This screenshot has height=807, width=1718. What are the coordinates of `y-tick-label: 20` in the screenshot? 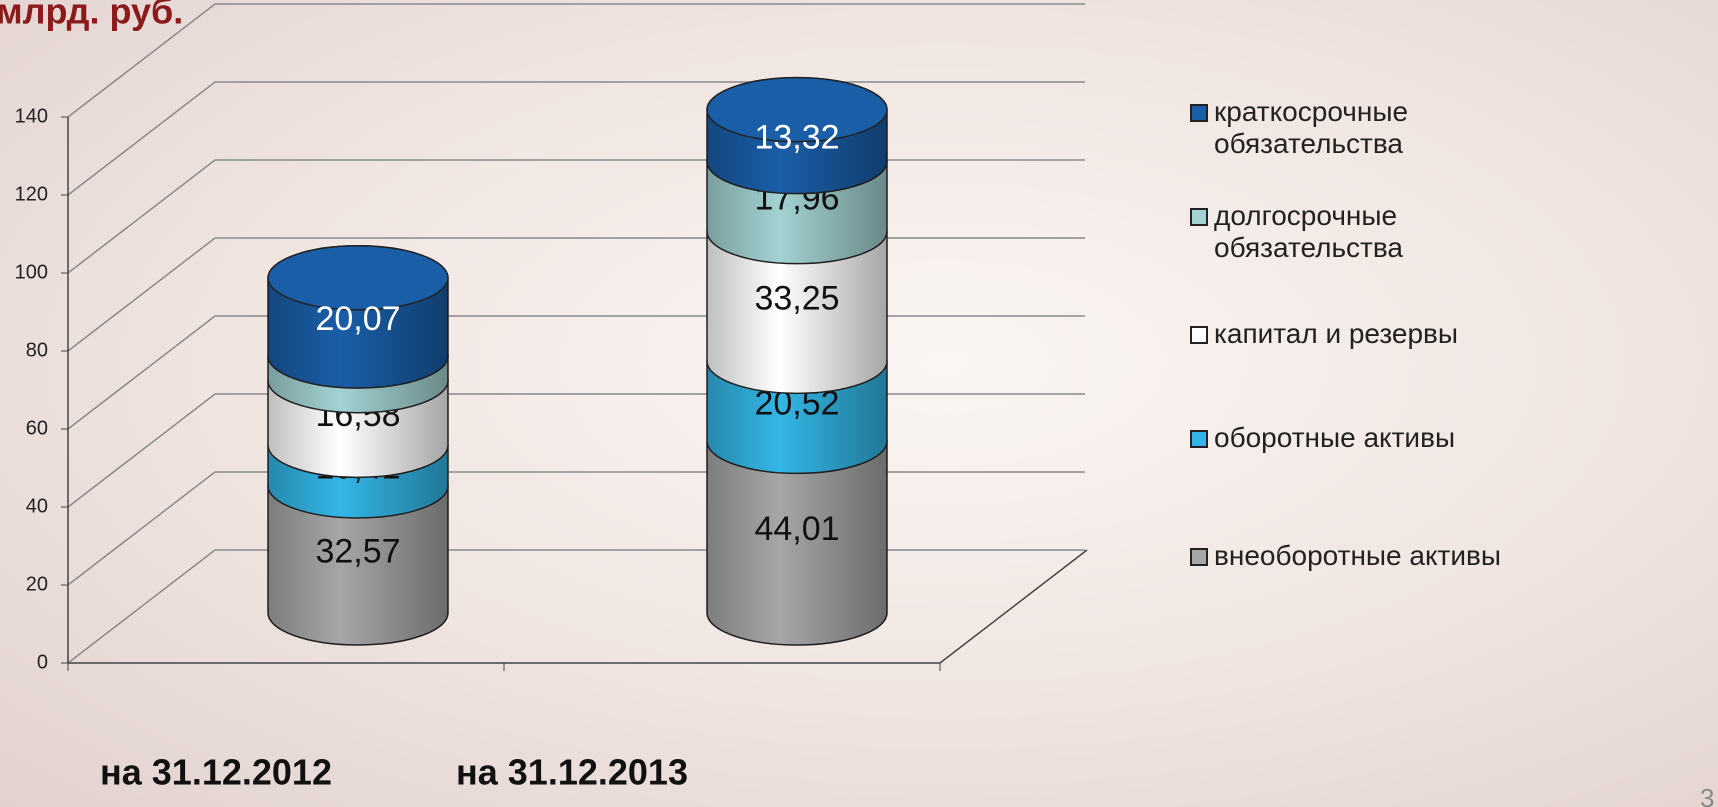 It's located at (37, 584).